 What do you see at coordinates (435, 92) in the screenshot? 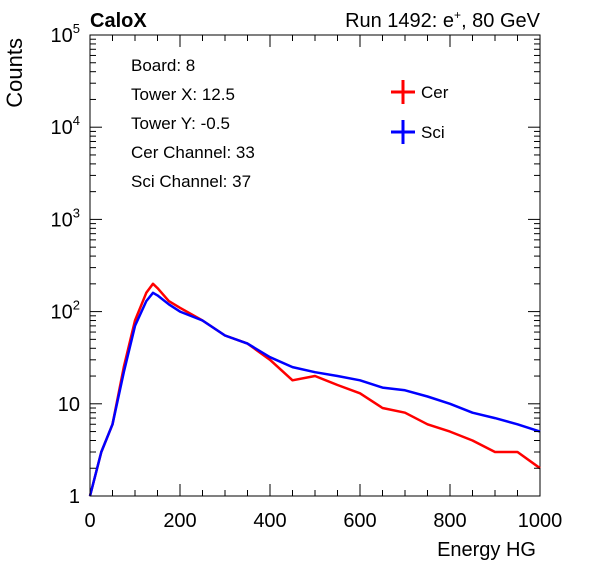
I see `legend-label-cer: Cer` at bounding box center [435, 92].